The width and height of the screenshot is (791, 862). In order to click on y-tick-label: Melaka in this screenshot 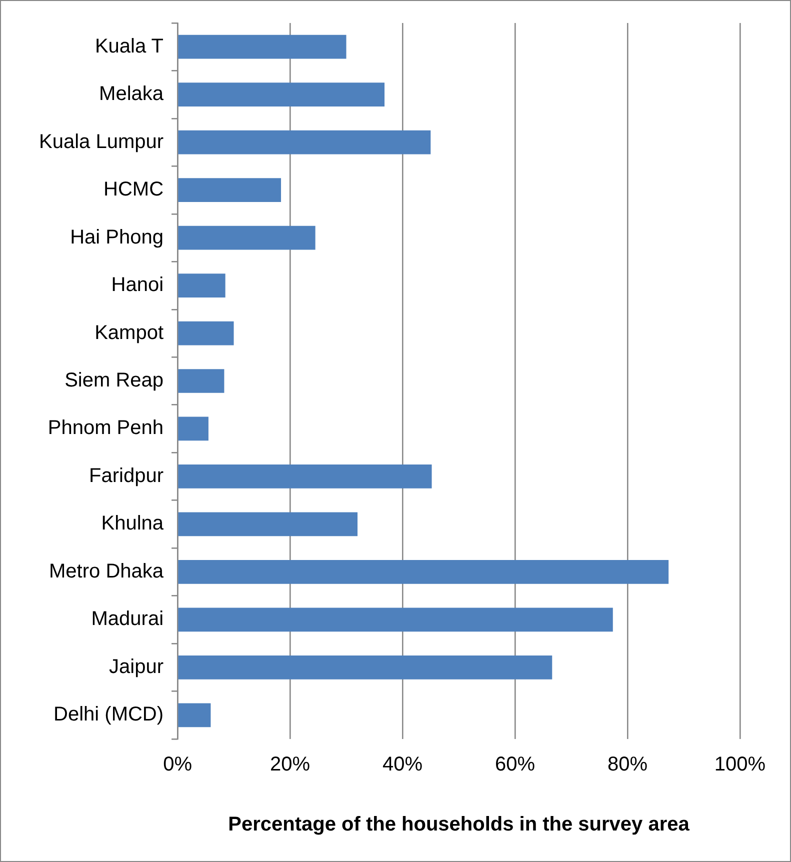, I will do `click(131, 94)`.